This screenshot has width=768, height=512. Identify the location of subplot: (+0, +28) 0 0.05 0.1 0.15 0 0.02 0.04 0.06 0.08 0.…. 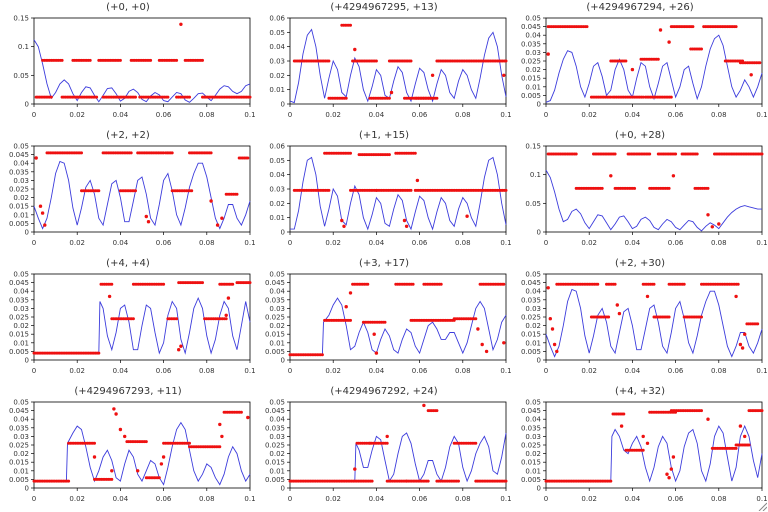
(640, 192).